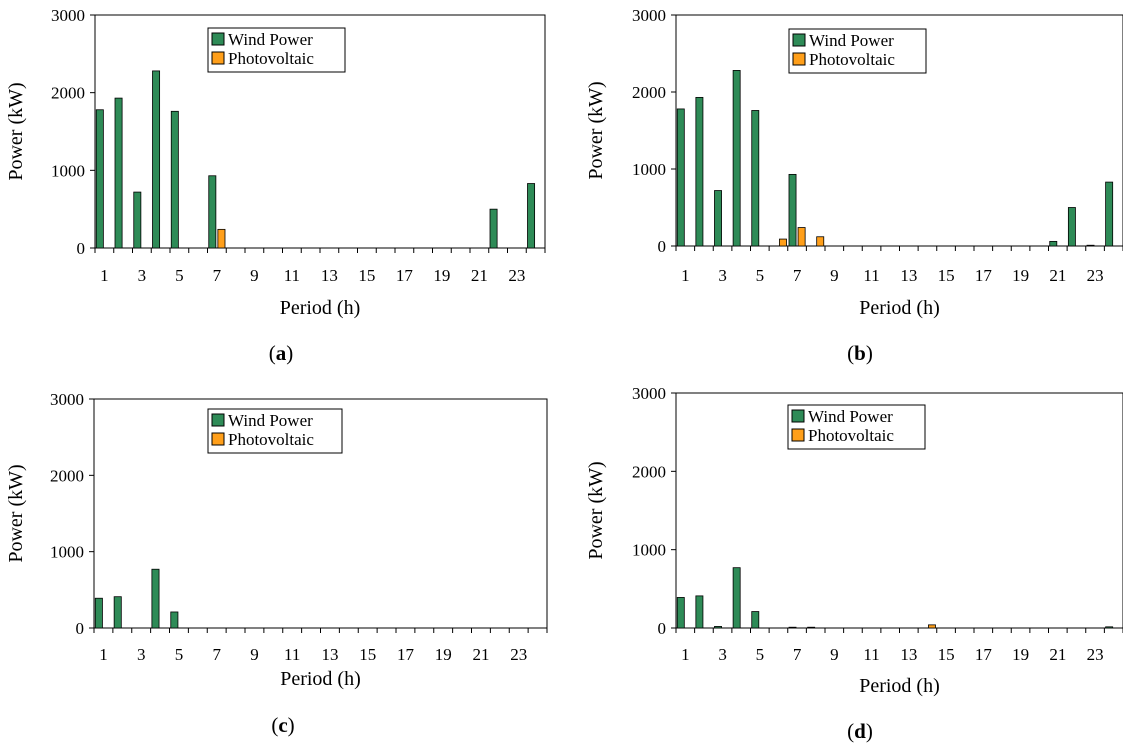 The width and height of the screenshot is (1123, 747). Describe the element at coordinates (282, 725) in the screenshot. I see `panel-label: (c)` at that location.